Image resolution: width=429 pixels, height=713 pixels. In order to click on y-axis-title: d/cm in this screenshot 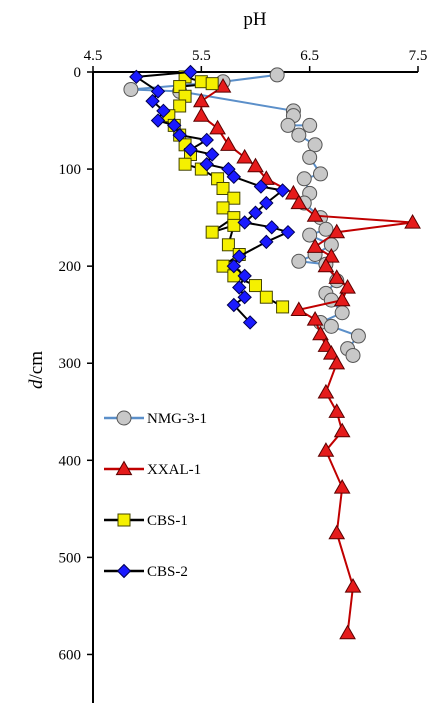, I will do `click(36, 370)`.